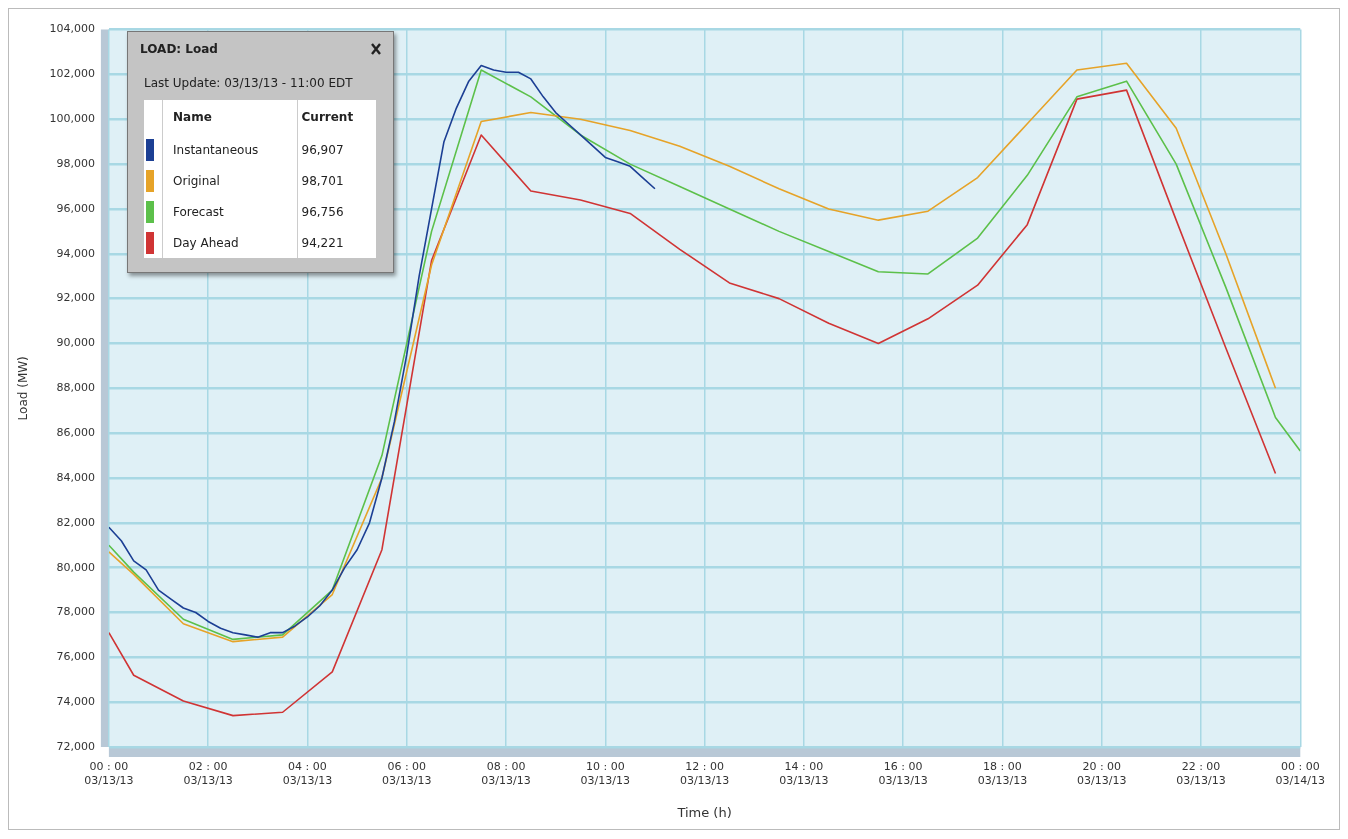  Describe the element at coordinates (72, 119) in the screenshot. I see `y-tick-label: 100,000` at that location.